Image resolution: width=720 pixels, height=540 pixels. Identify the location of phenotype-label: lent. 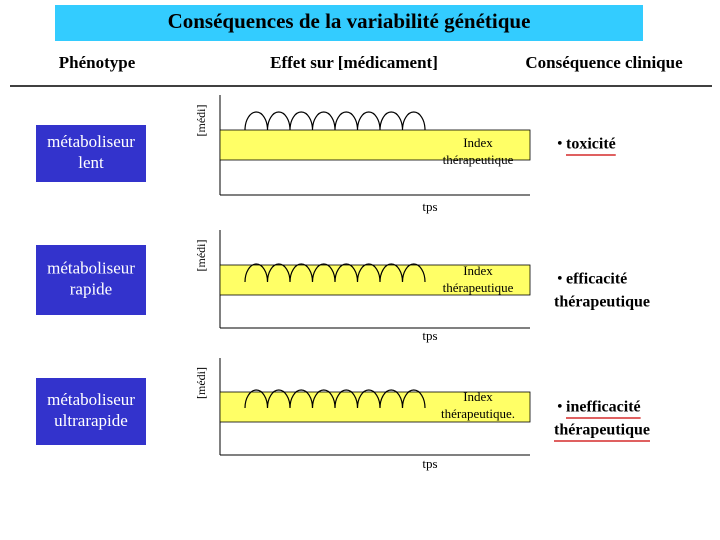
(91, 162).